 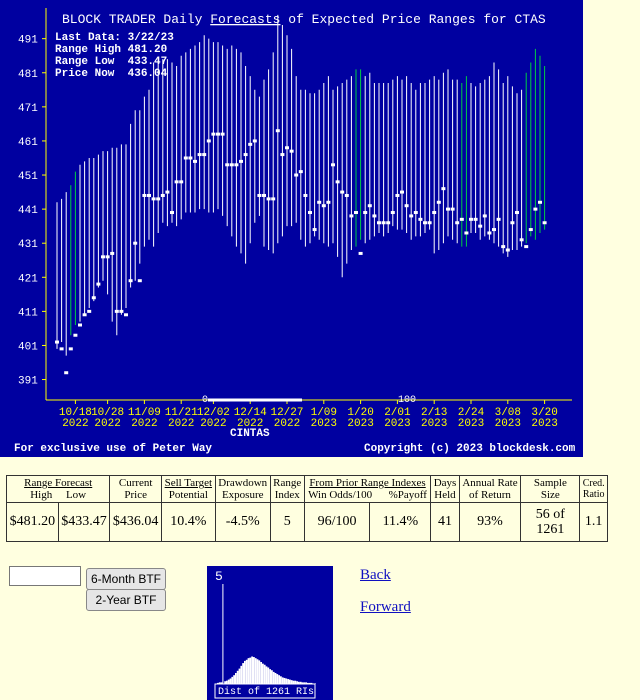 What do you see at coordinates (360, 413) in the screenshot?
I see `x-tick-label: 1/20` at bounding box center [360, 413].